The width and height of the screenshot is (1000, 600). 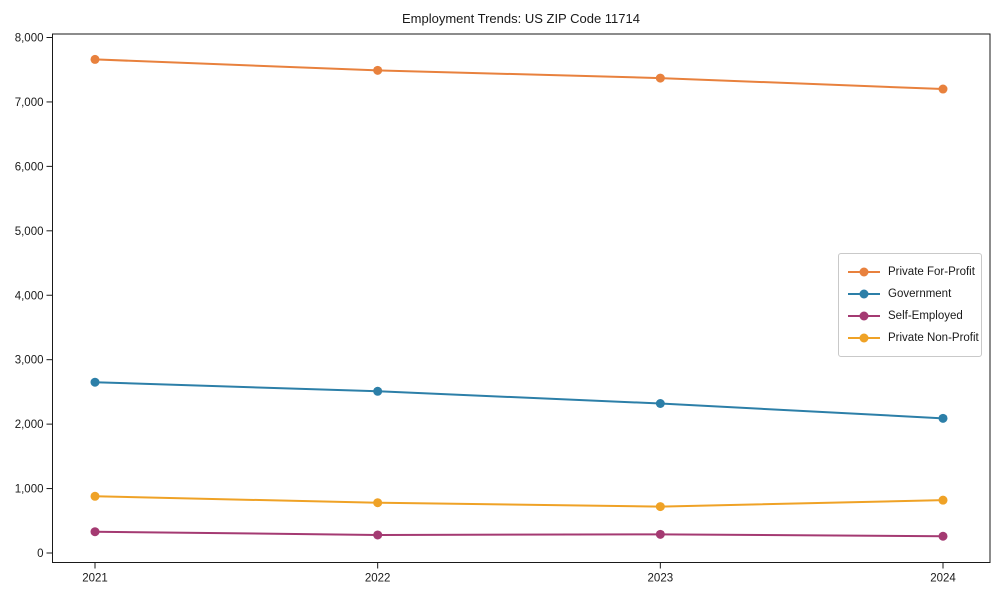 What do you see at coordinates (931, 272) in the screenshot?
I see `legend-label: Private For-Profit` at bounding box center [931, 272].